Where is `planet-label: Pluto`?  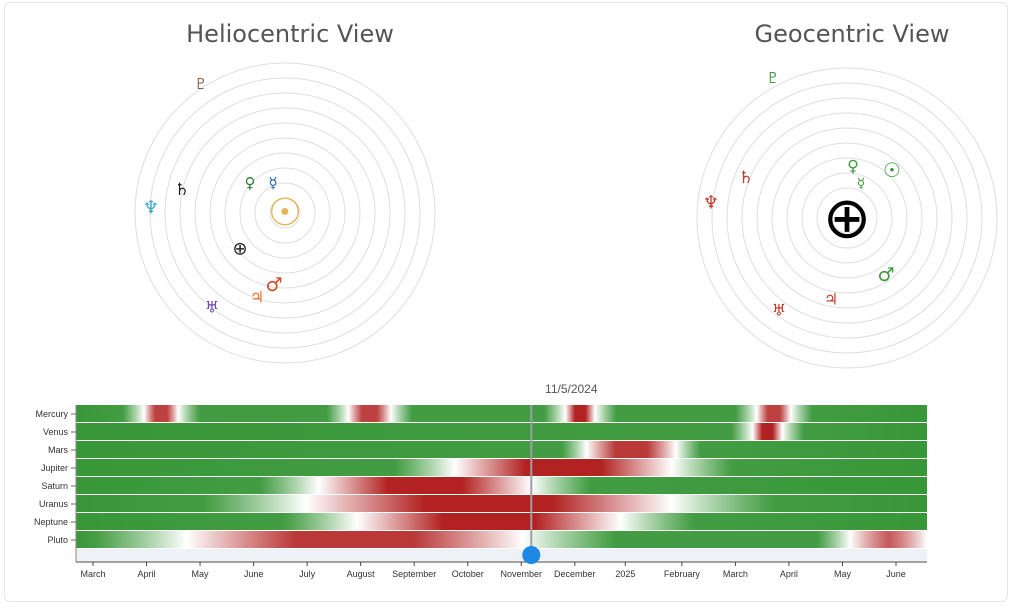 planet-label: Pluto is located at coordinates (57, 540).